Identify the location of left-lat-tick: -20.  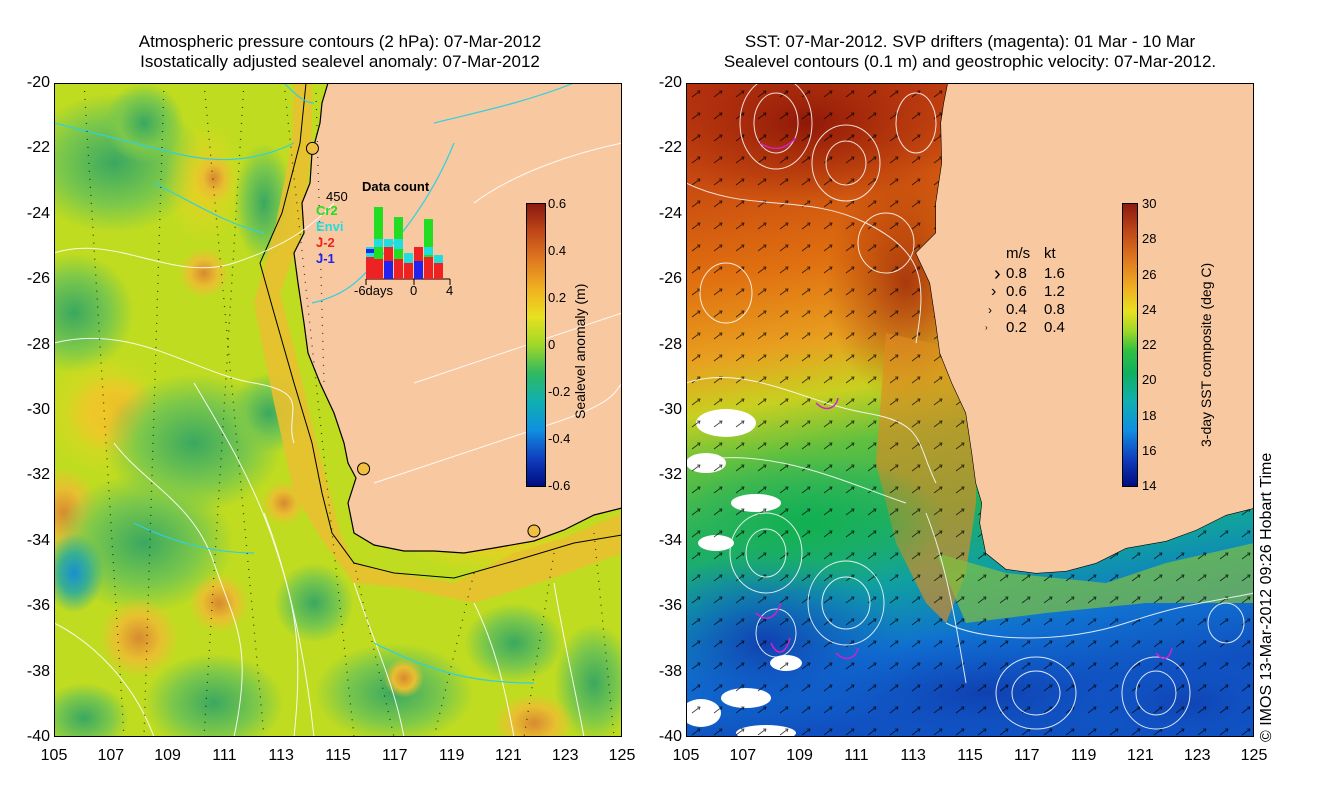
(38, 82).